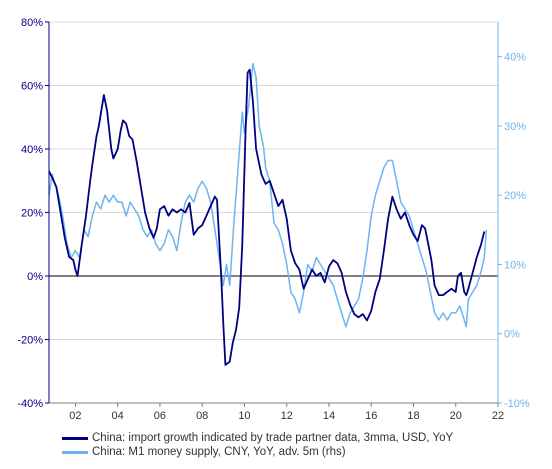 The image size is (552, 469). I want to click on x-axis-ticks: 02 04 06 08 10 12 14 16 18 20 22, so click(286, 412).